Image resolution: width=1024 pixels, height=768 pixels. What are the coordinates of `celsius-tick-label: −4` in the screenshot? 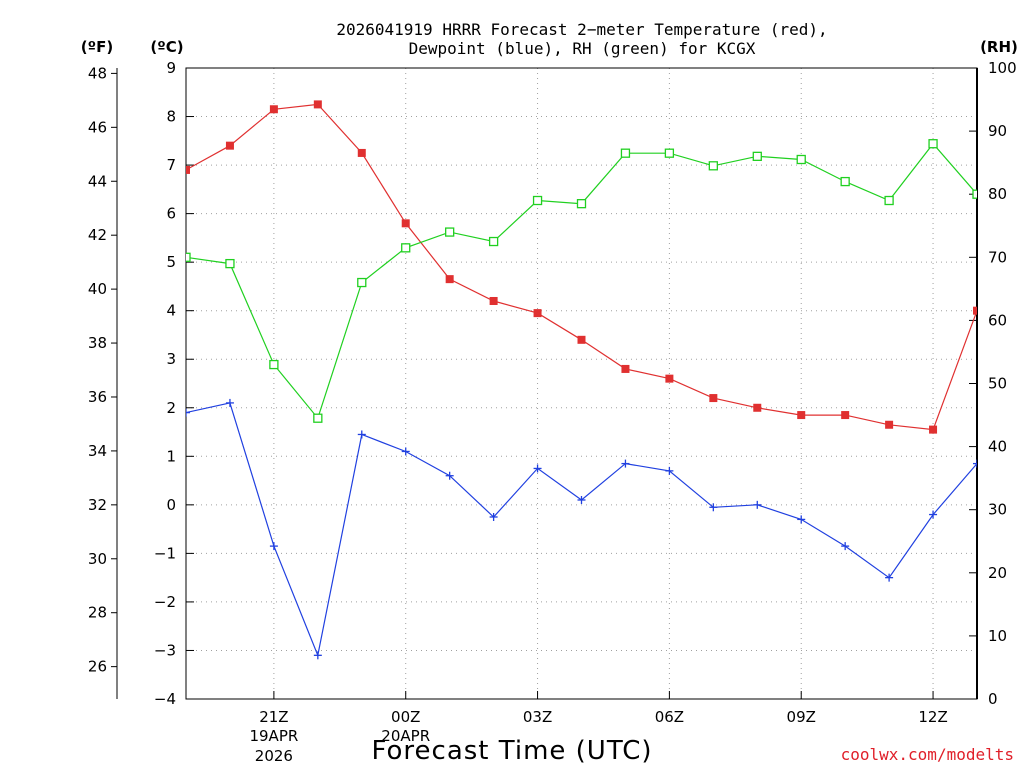 It's located at (165, 699).